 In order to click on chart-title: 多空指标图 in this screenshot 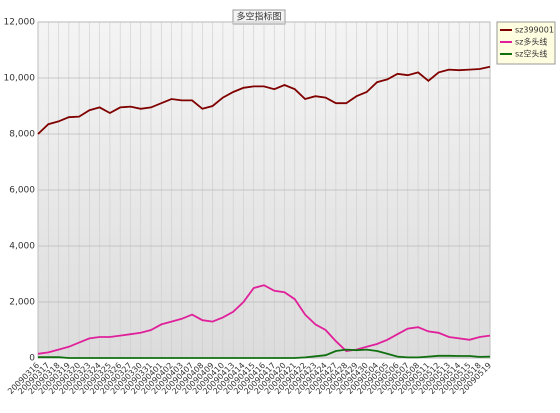, I will do `click(258, 17)`.